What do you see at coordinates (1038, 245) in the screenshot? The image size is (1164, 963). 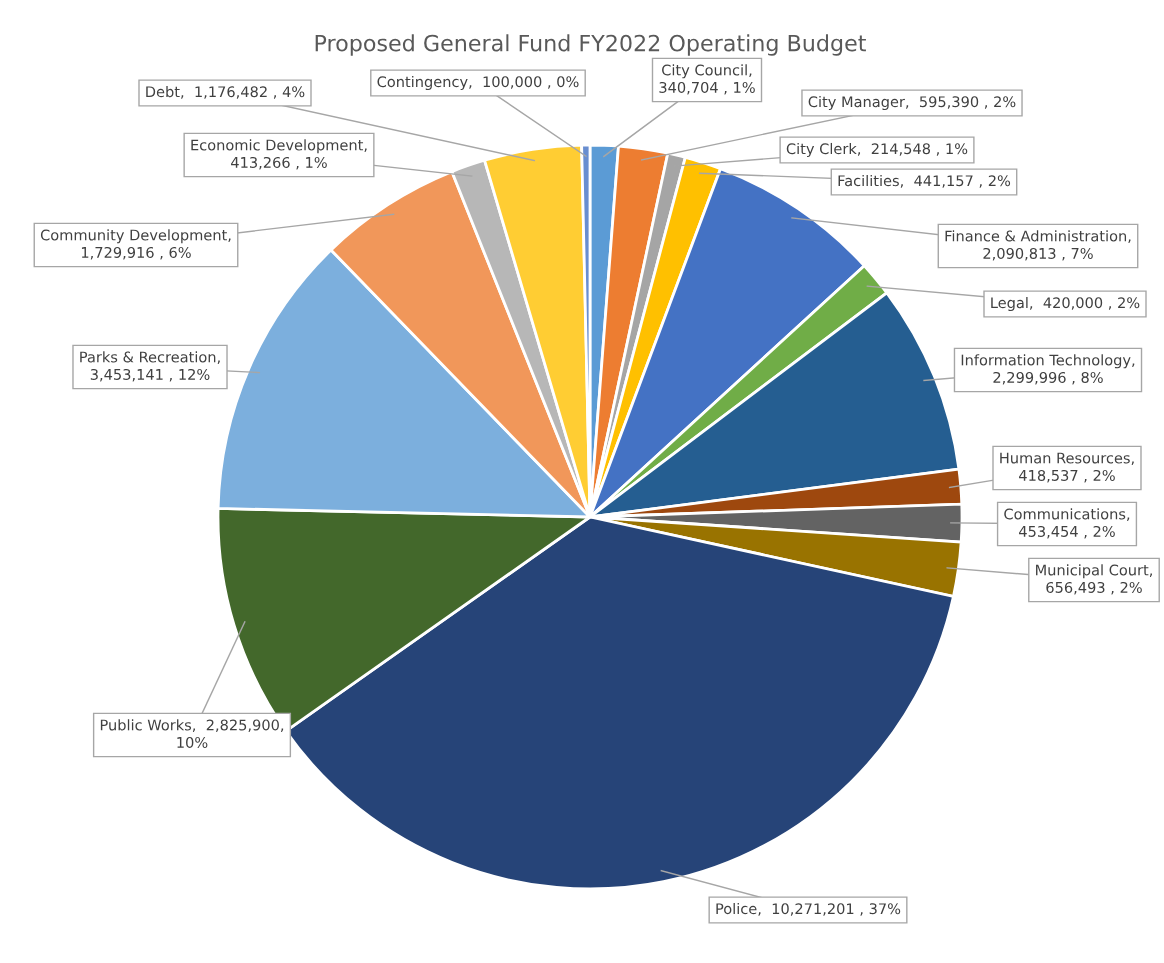 I see `slice-label: Finance & Administration, 2,090,813 , 7%` at bounding box center [1038, 245].